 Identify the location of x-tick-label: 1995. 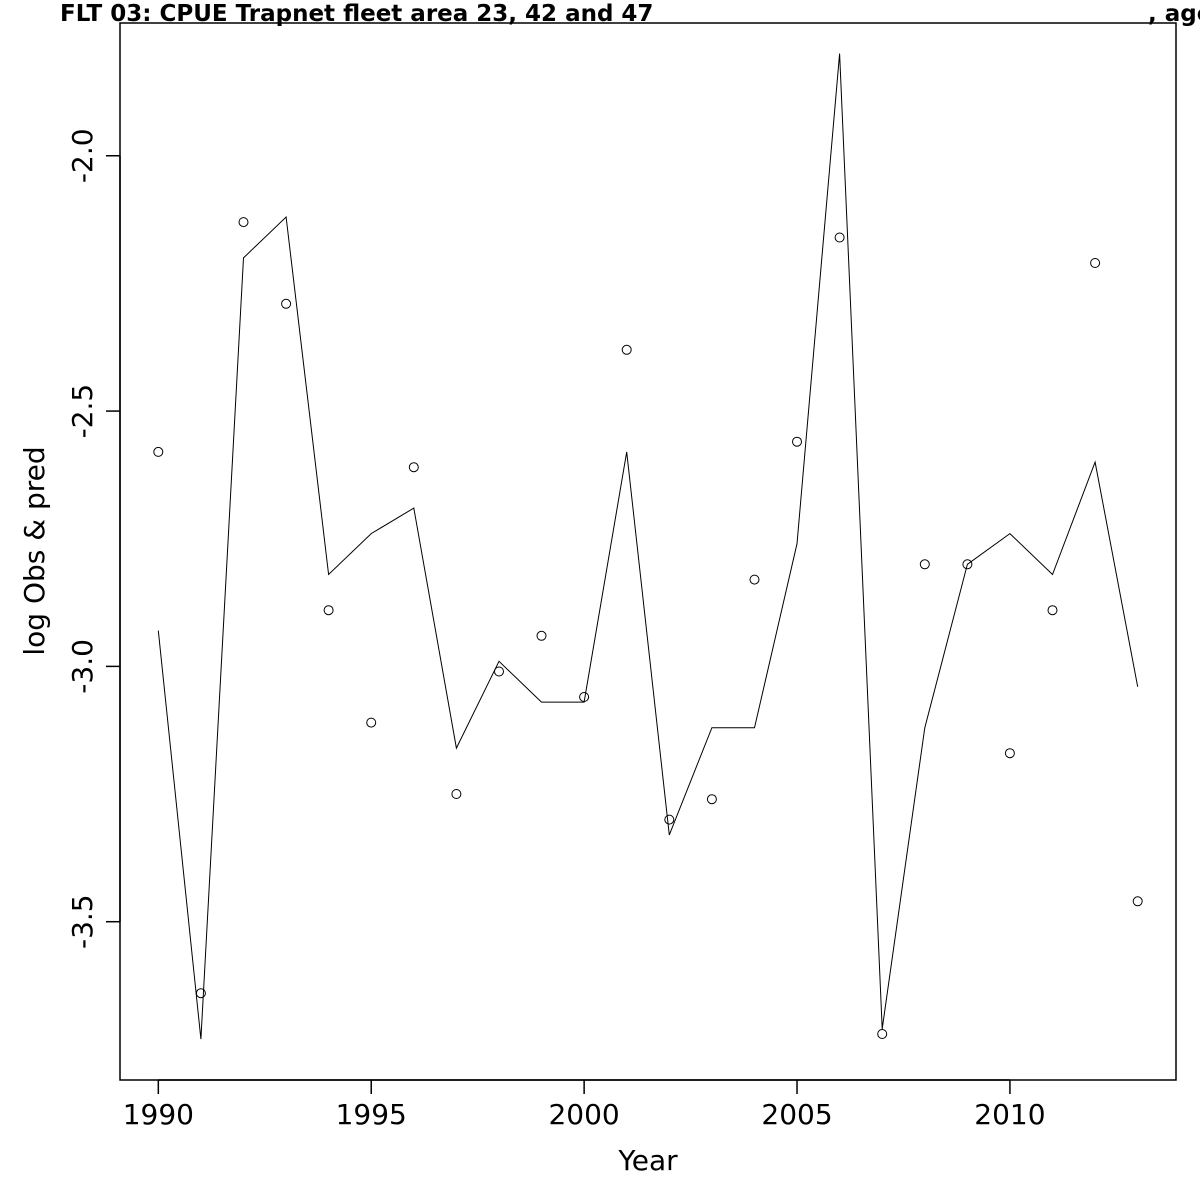
(371, 1114).